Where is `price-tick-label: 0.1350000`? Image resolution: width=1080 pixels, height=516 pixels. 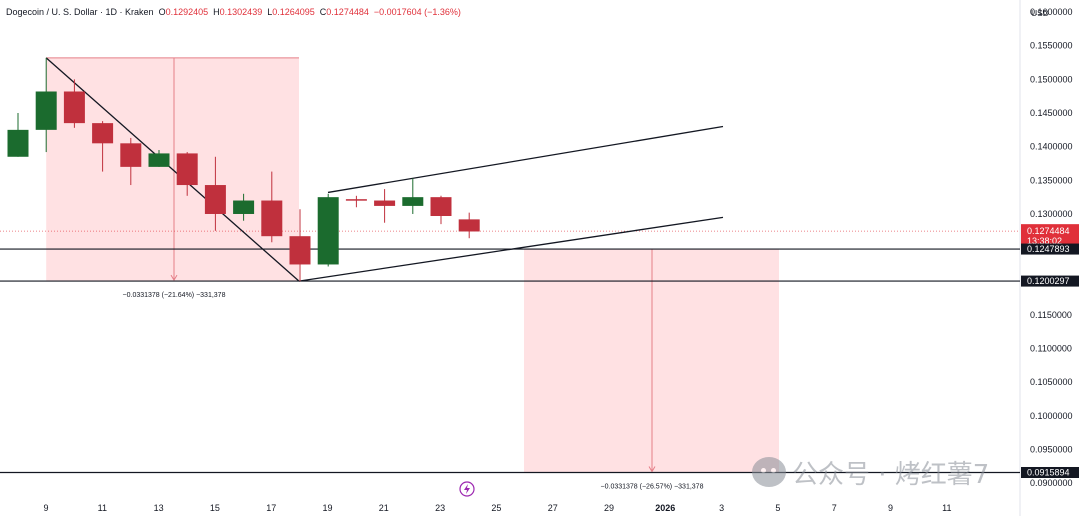
price-tick-label: 0.1350000 is located at coordinates (1051, 180).